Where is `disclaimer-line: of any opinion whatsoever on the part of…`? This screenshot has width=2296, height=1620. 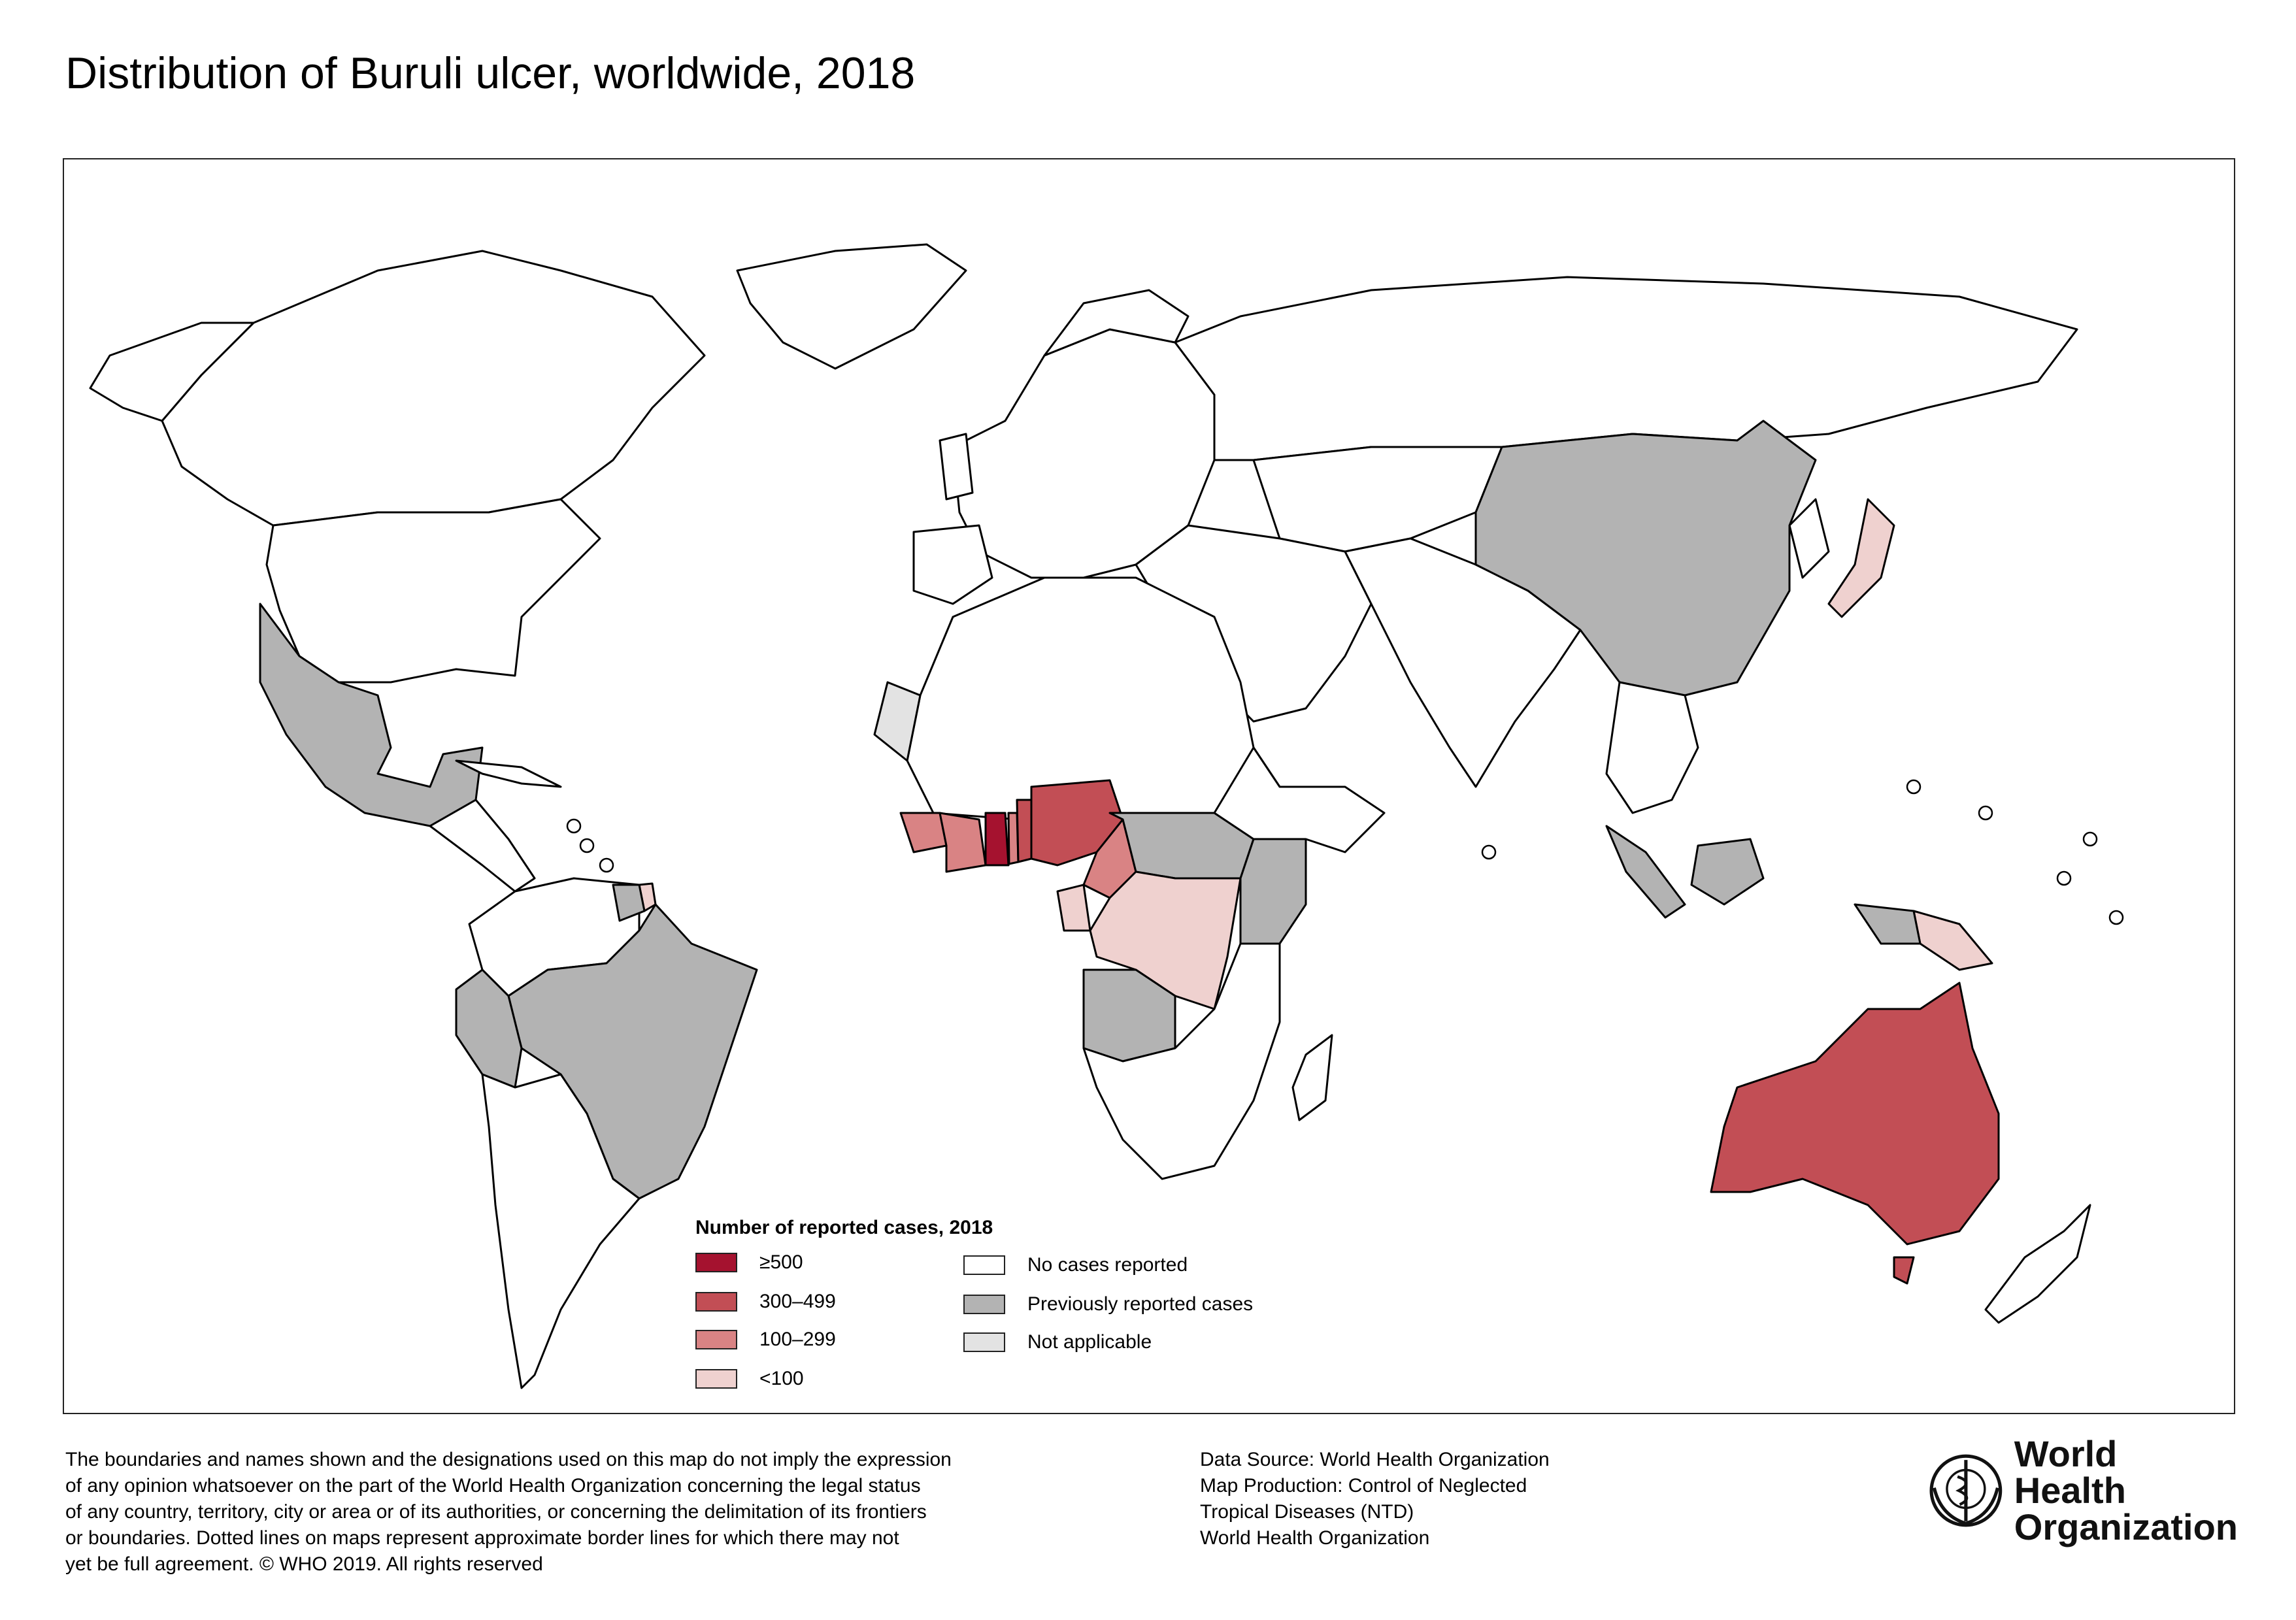
disclaimer-line: of any opinion whatsoever on the part of… is located at coordinates (493, 1485).